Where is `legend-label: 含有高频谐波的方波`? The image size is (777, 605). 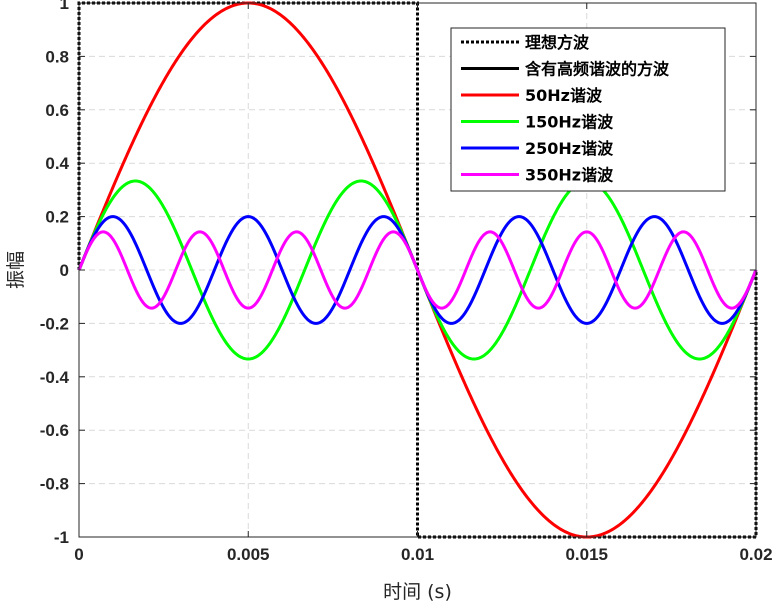
legend-label: 含有高频谐波的方波 is located at coordinates (597, 69).